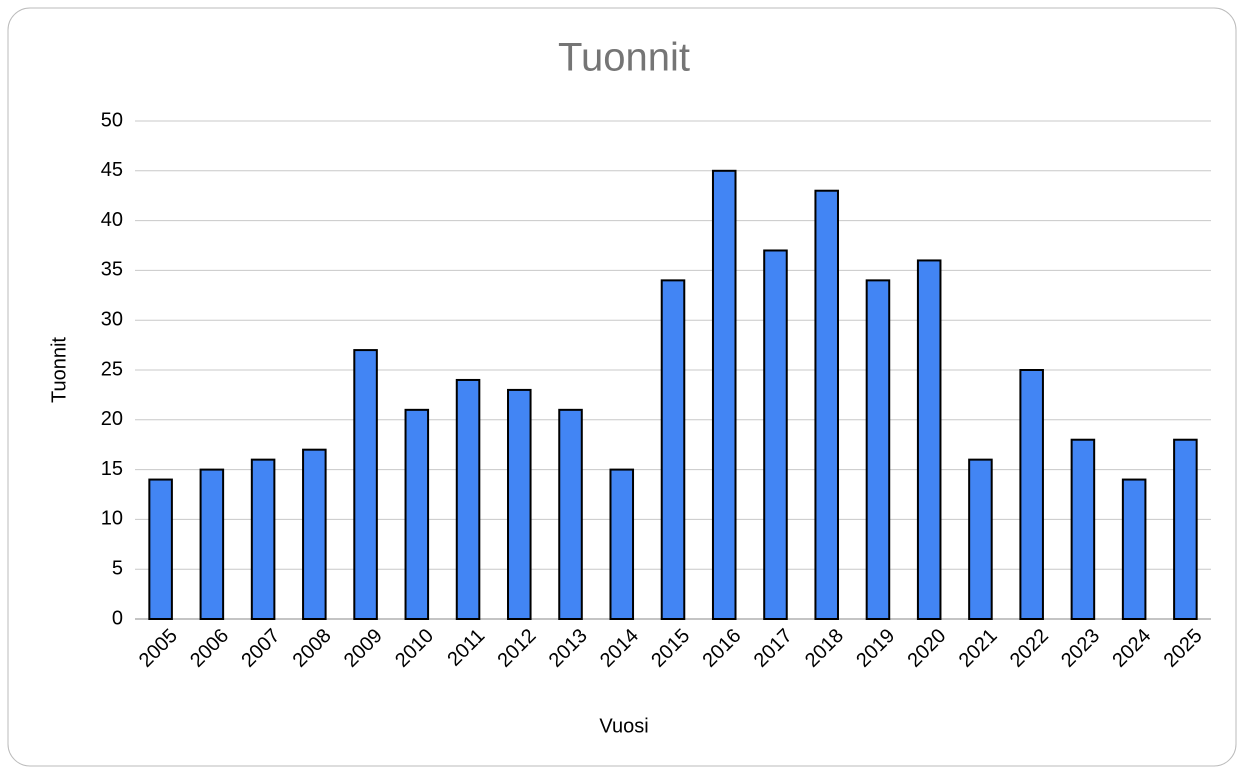 The image size is (1239, 769). What do you see at coordinates (624, 58) in the screenshot?
I see `chart-title: Tuonnit` at bounding box center [624, 58].